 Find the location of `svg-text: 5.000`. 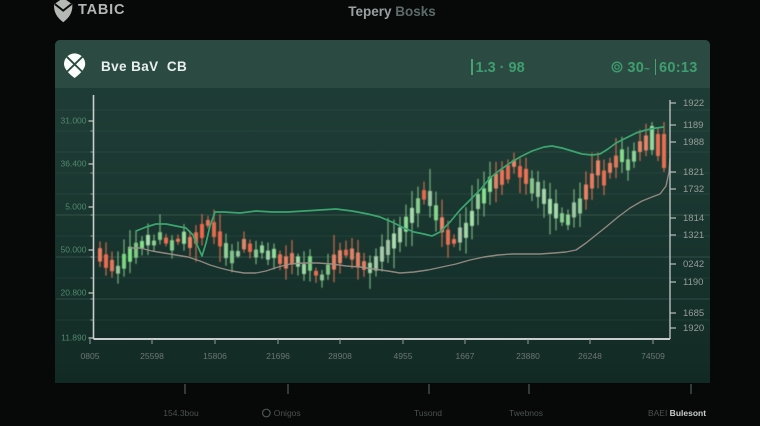

svg-text: 5.000 is located at coordinates (76, 207).